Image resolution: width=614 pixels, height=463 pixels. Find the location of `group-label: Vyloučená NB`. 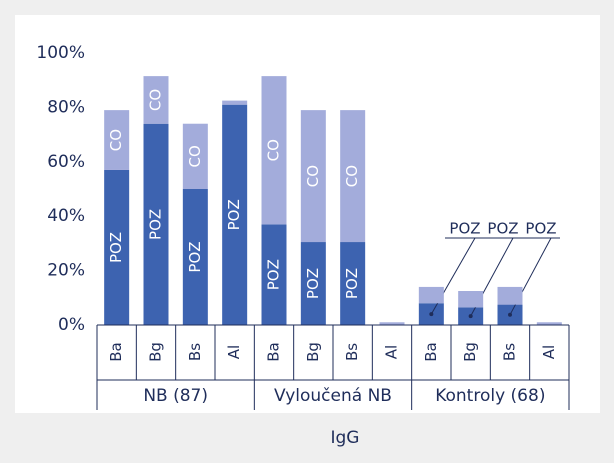

group-label: Vyloučená NB is located at coordinates (333, 396).